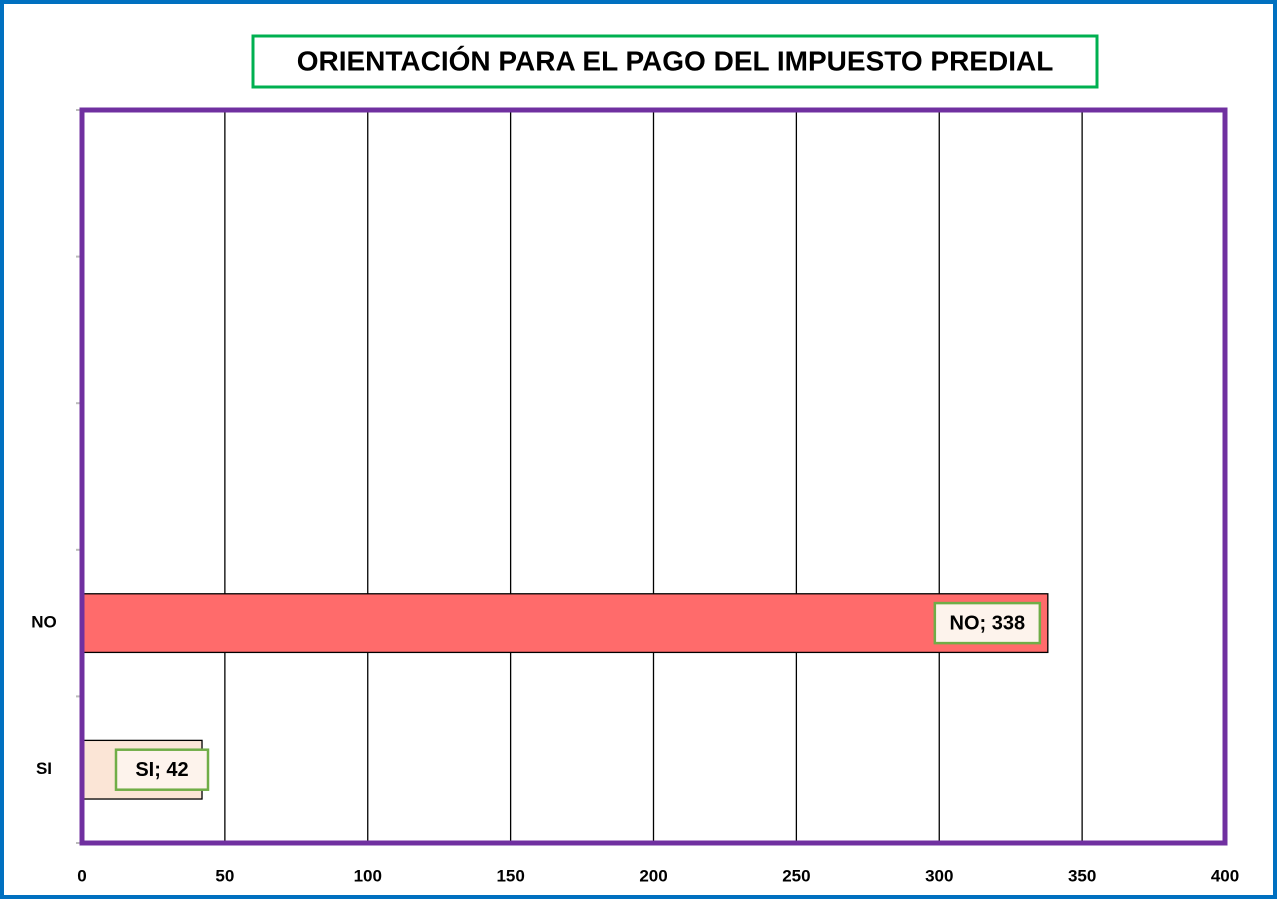 Image resolution: width=1277 pixels, height=899 pixels. I want to click on x-tick-label: 400, so click(1225, 875).